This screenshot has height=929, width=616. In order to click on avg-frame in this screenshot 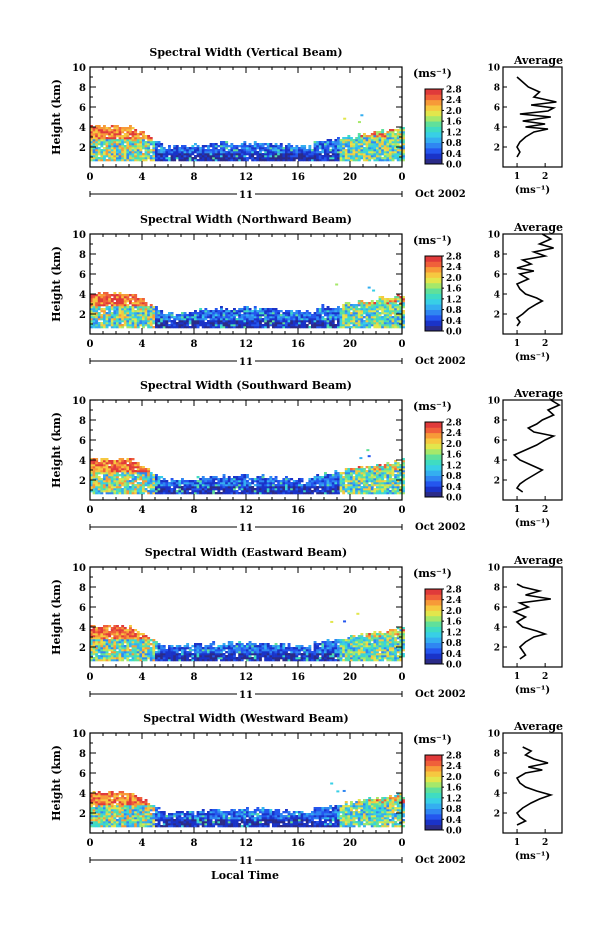, I will do `click(532, 117)`.